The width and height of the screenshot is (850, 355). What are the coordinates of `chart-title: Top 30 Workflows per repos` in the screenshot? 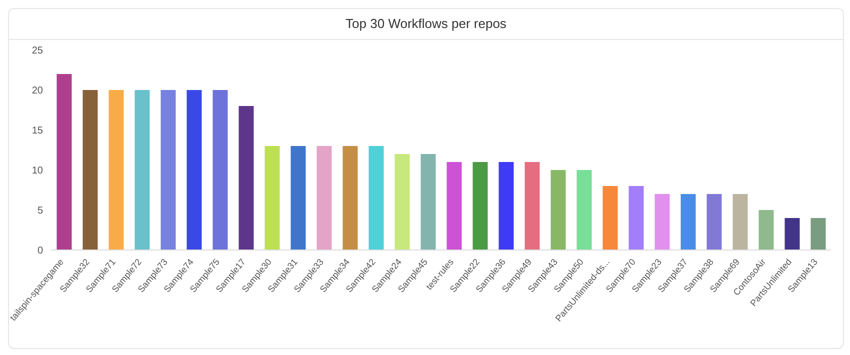 It's located at (426, 24).